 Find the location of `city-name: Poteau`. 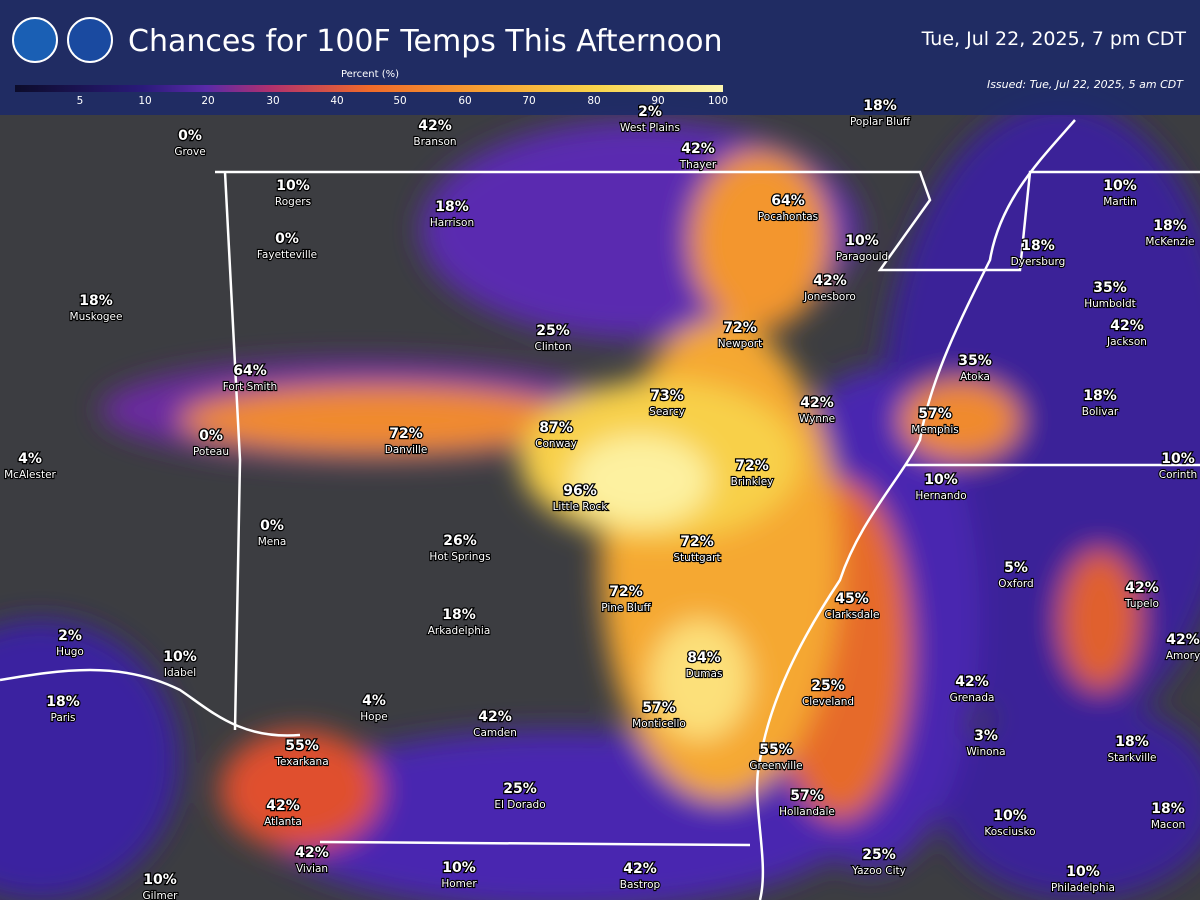

city-name: Poteau is located at coordinates (211, 452).